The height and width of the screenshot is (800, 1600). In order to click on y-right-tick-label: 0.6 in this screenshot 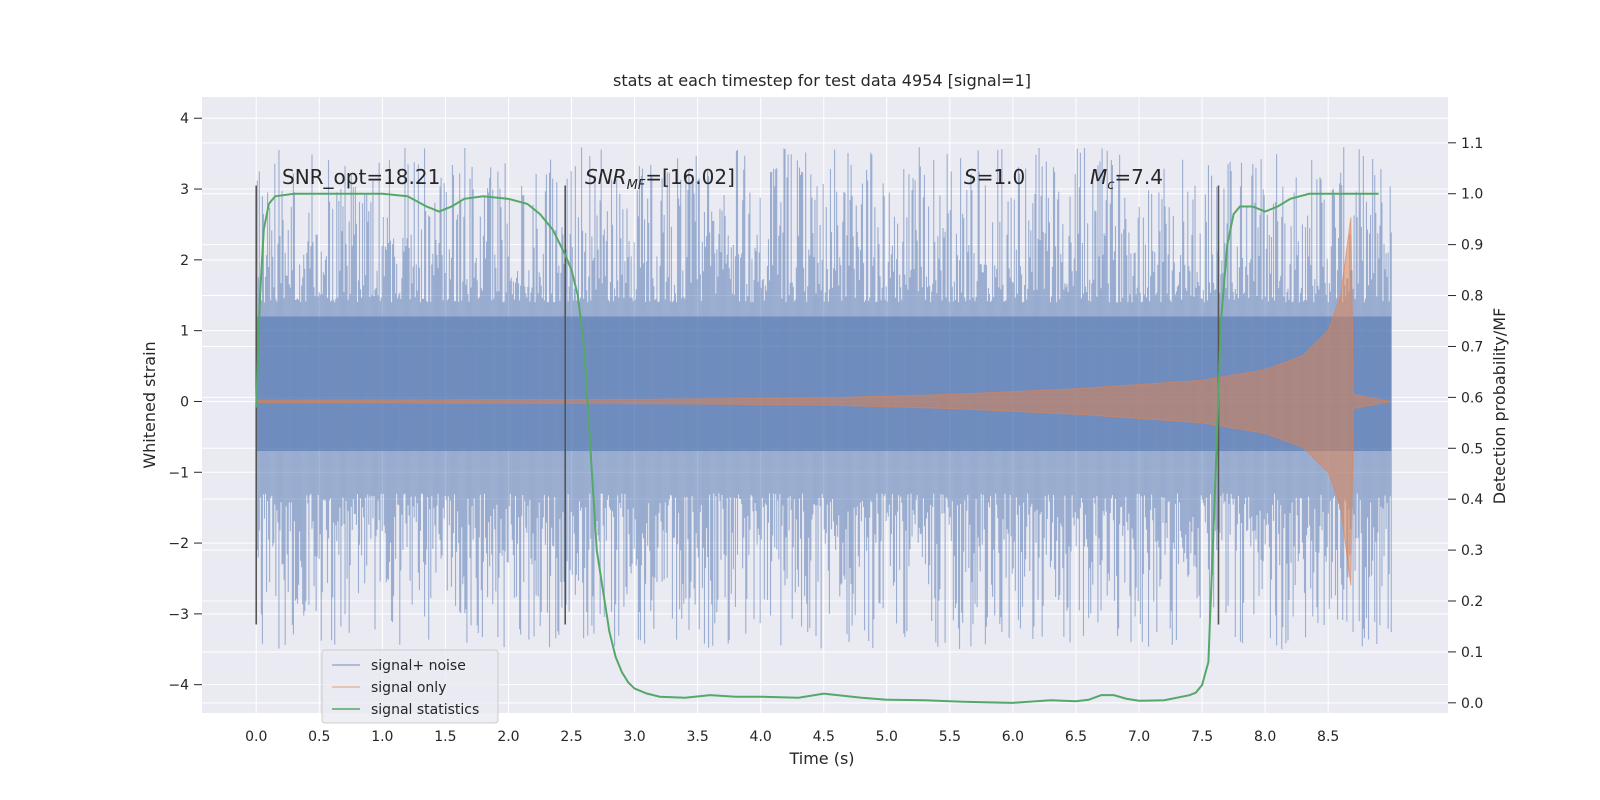, I will do `click(1472, 398)`.